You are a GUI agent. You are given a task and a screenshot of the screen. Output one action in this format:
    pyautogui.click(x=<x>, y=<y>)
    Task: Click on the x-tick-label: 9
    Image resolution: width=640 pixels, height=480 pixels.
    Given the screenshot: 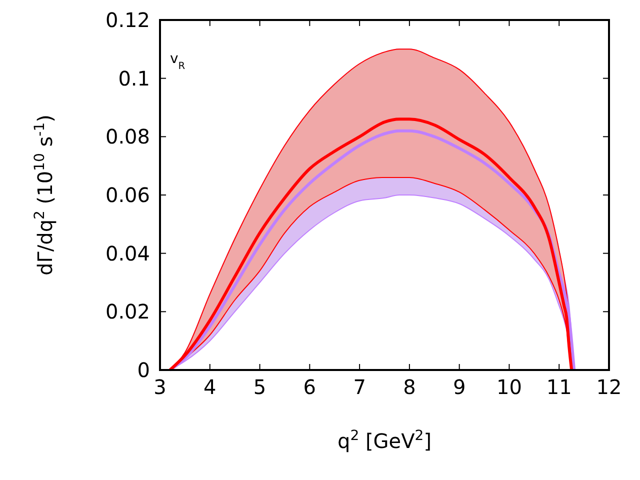 What is the action you would take?
    pyautogui.click(x=459, y=387)
    